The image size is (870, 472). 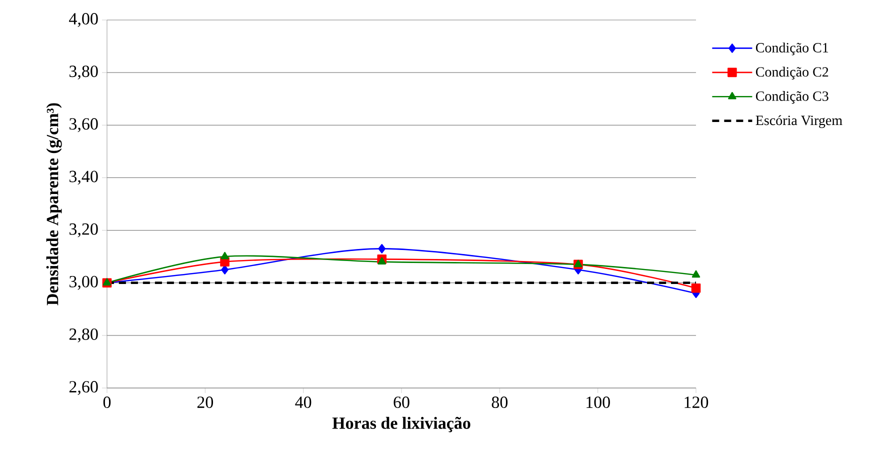 I want to click on x-axis-title: Horas de lixiviação, so click(x=401, y=424).